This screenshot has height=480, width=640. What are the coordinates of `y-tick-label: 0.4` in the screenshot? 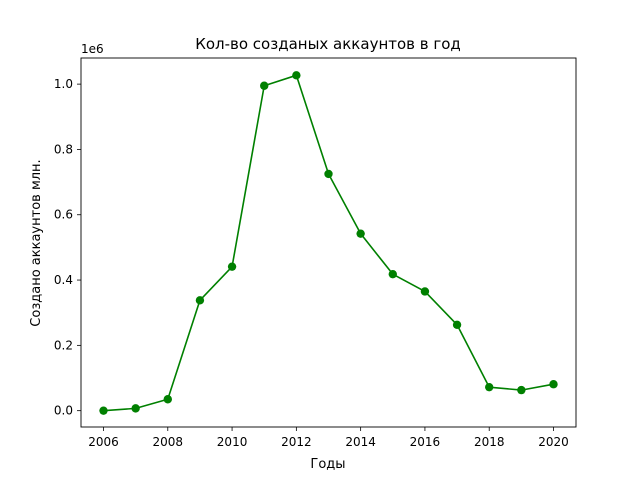 It's located at (63, 280).